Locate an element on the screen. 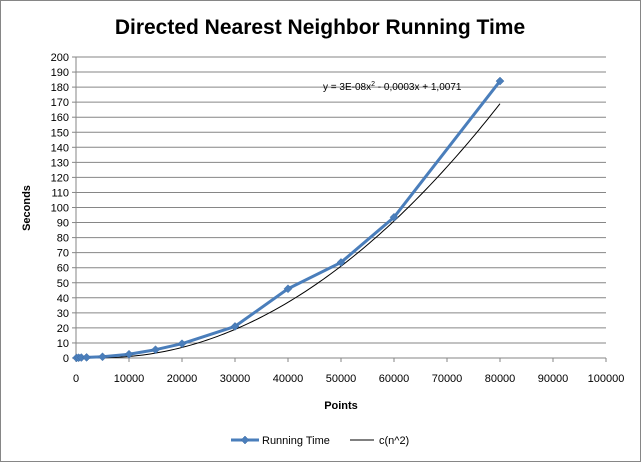 This screenshot has width=641, height=462. y-tick-label: 30 is located at coordinates (63, 314).